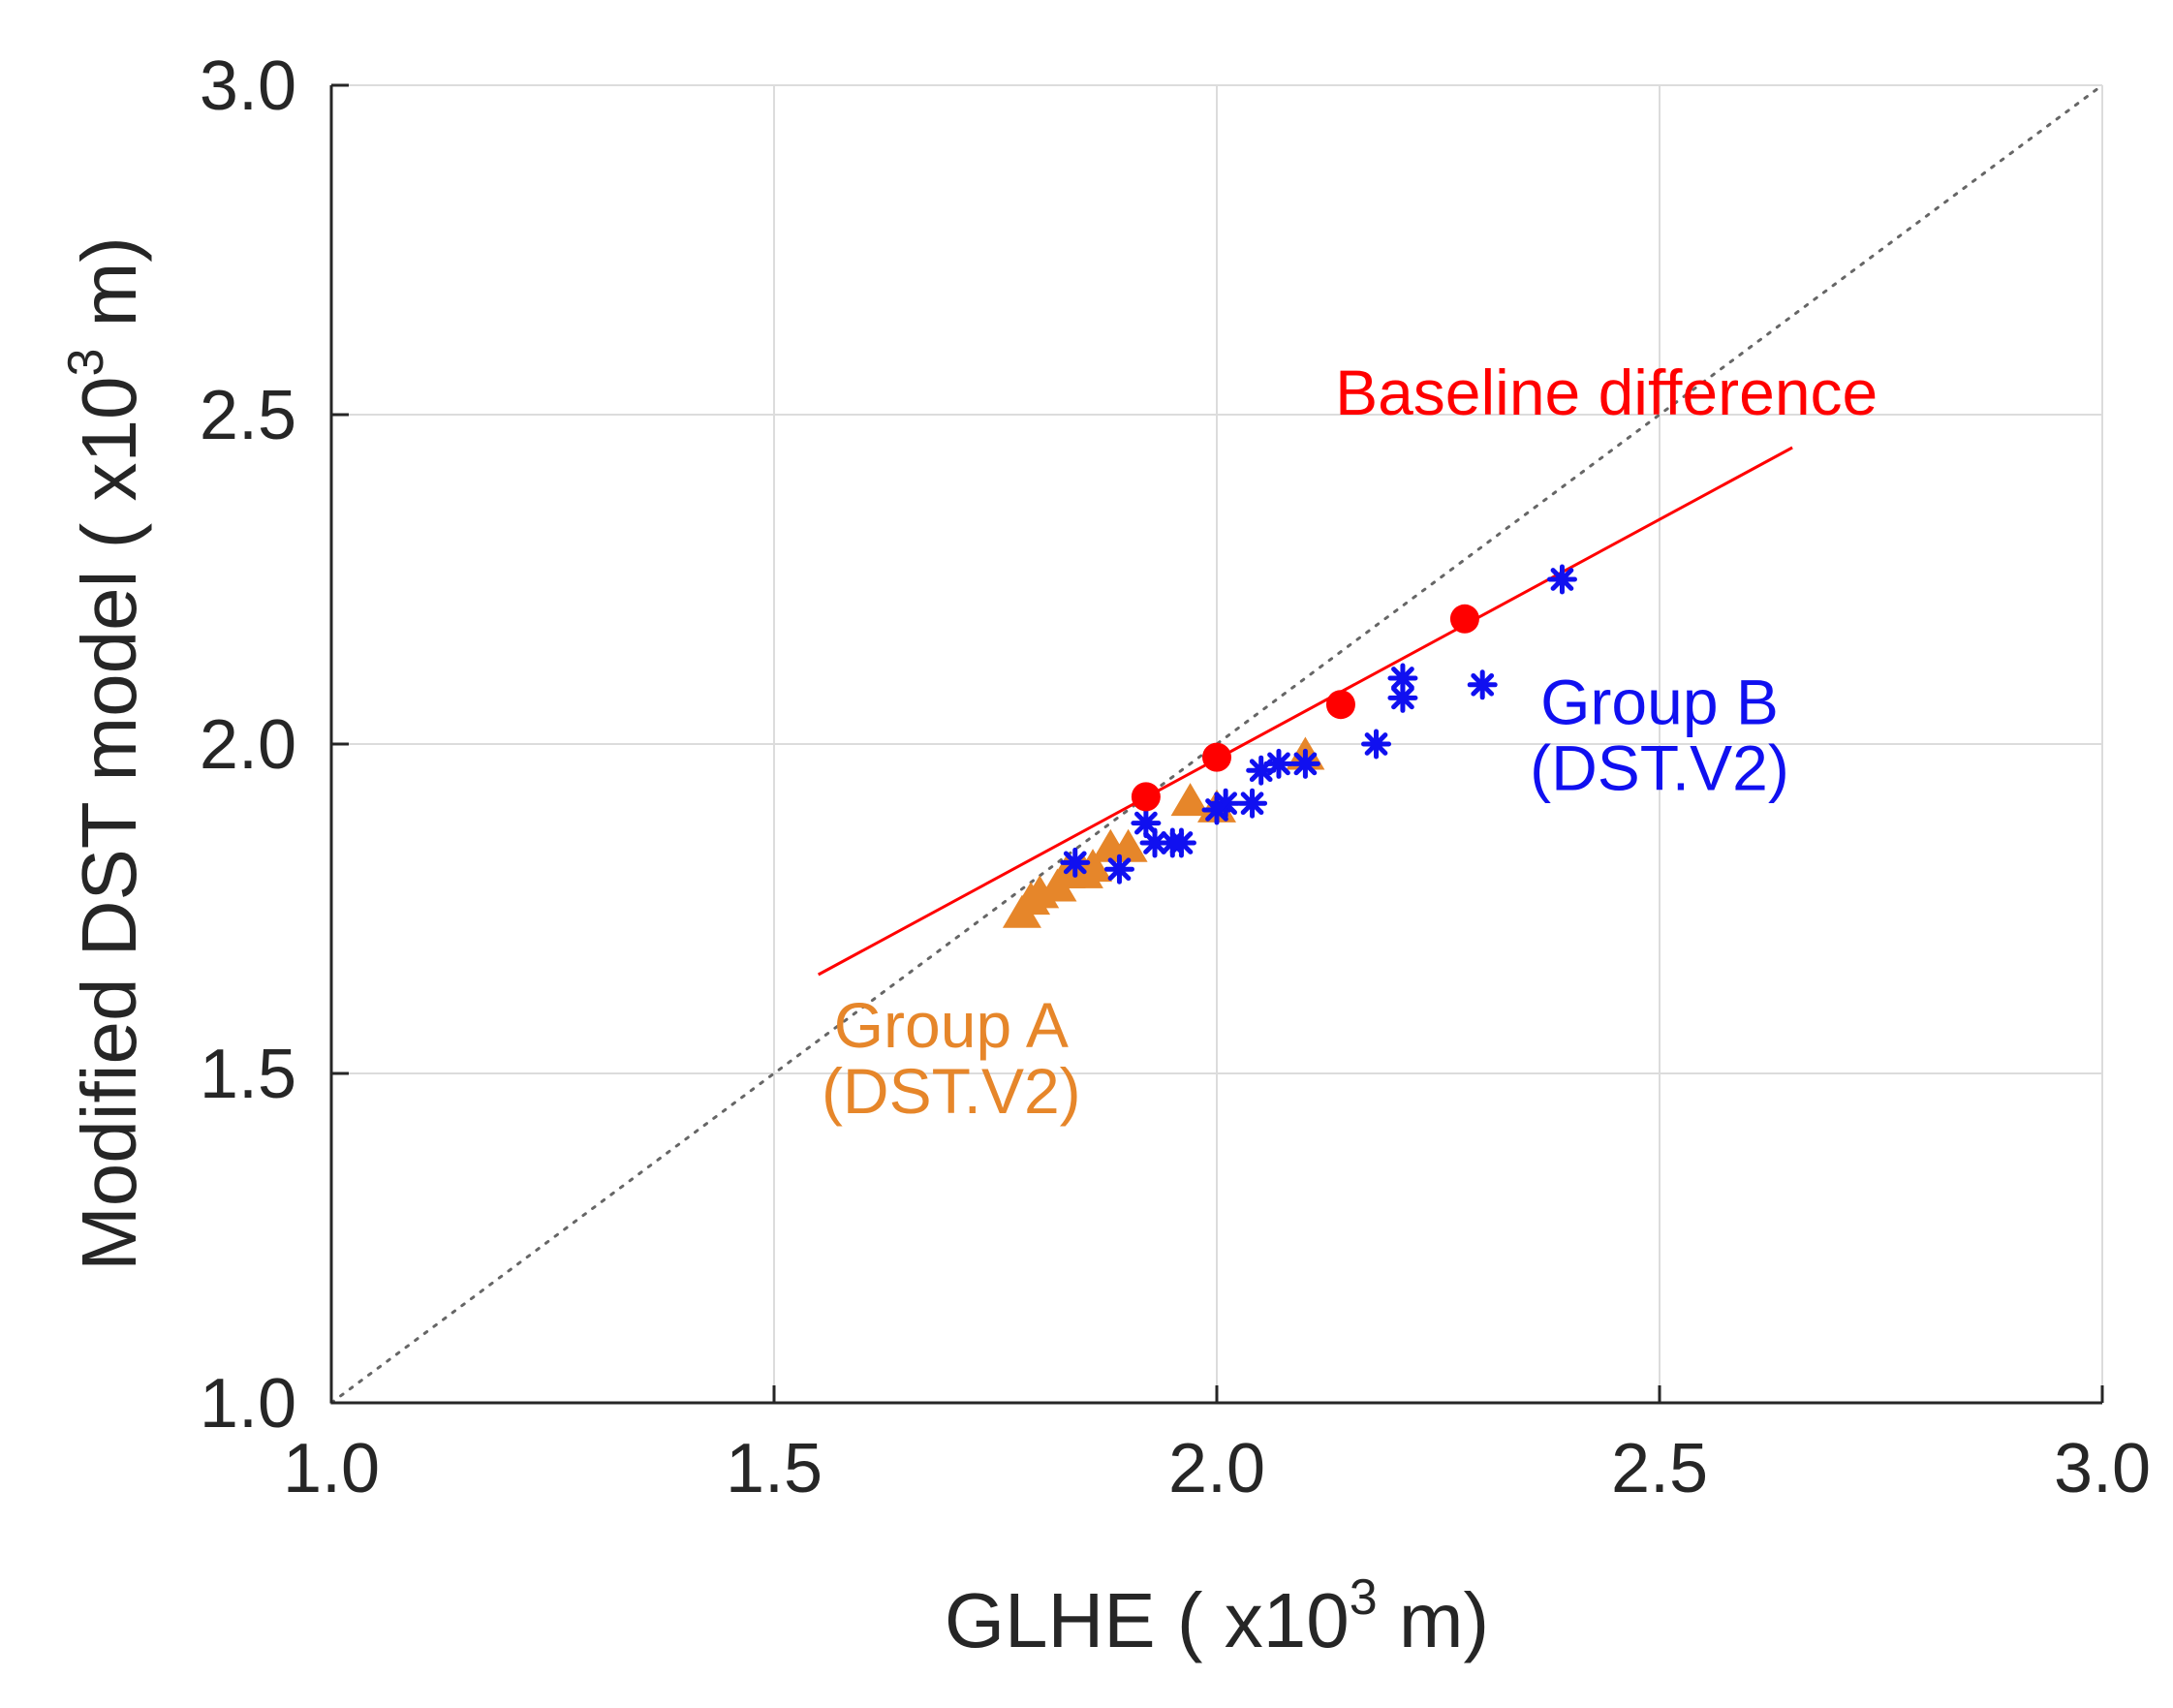 Image resolution: width=2173 pixels, height=1708 pixels. I want to click on x-tick-label: 1.0, so click(331, 1468).